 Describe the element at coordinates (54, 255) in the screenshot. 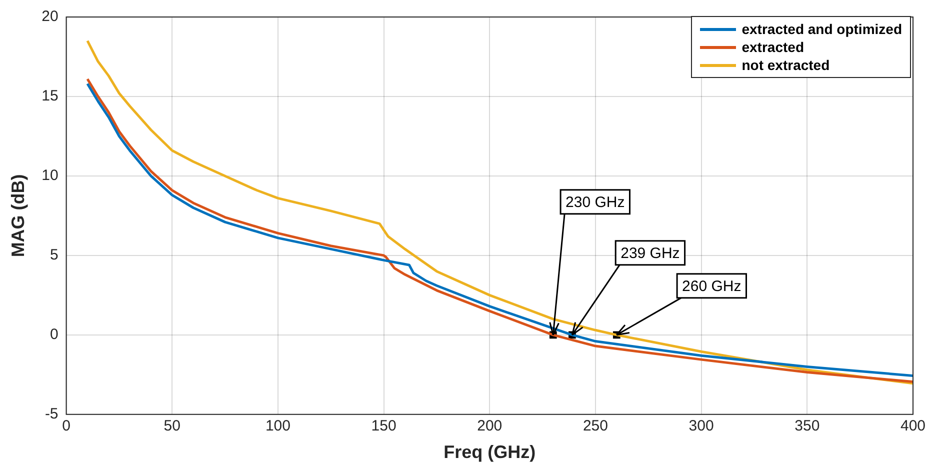

I see `y-tick-label: 5` at that location.